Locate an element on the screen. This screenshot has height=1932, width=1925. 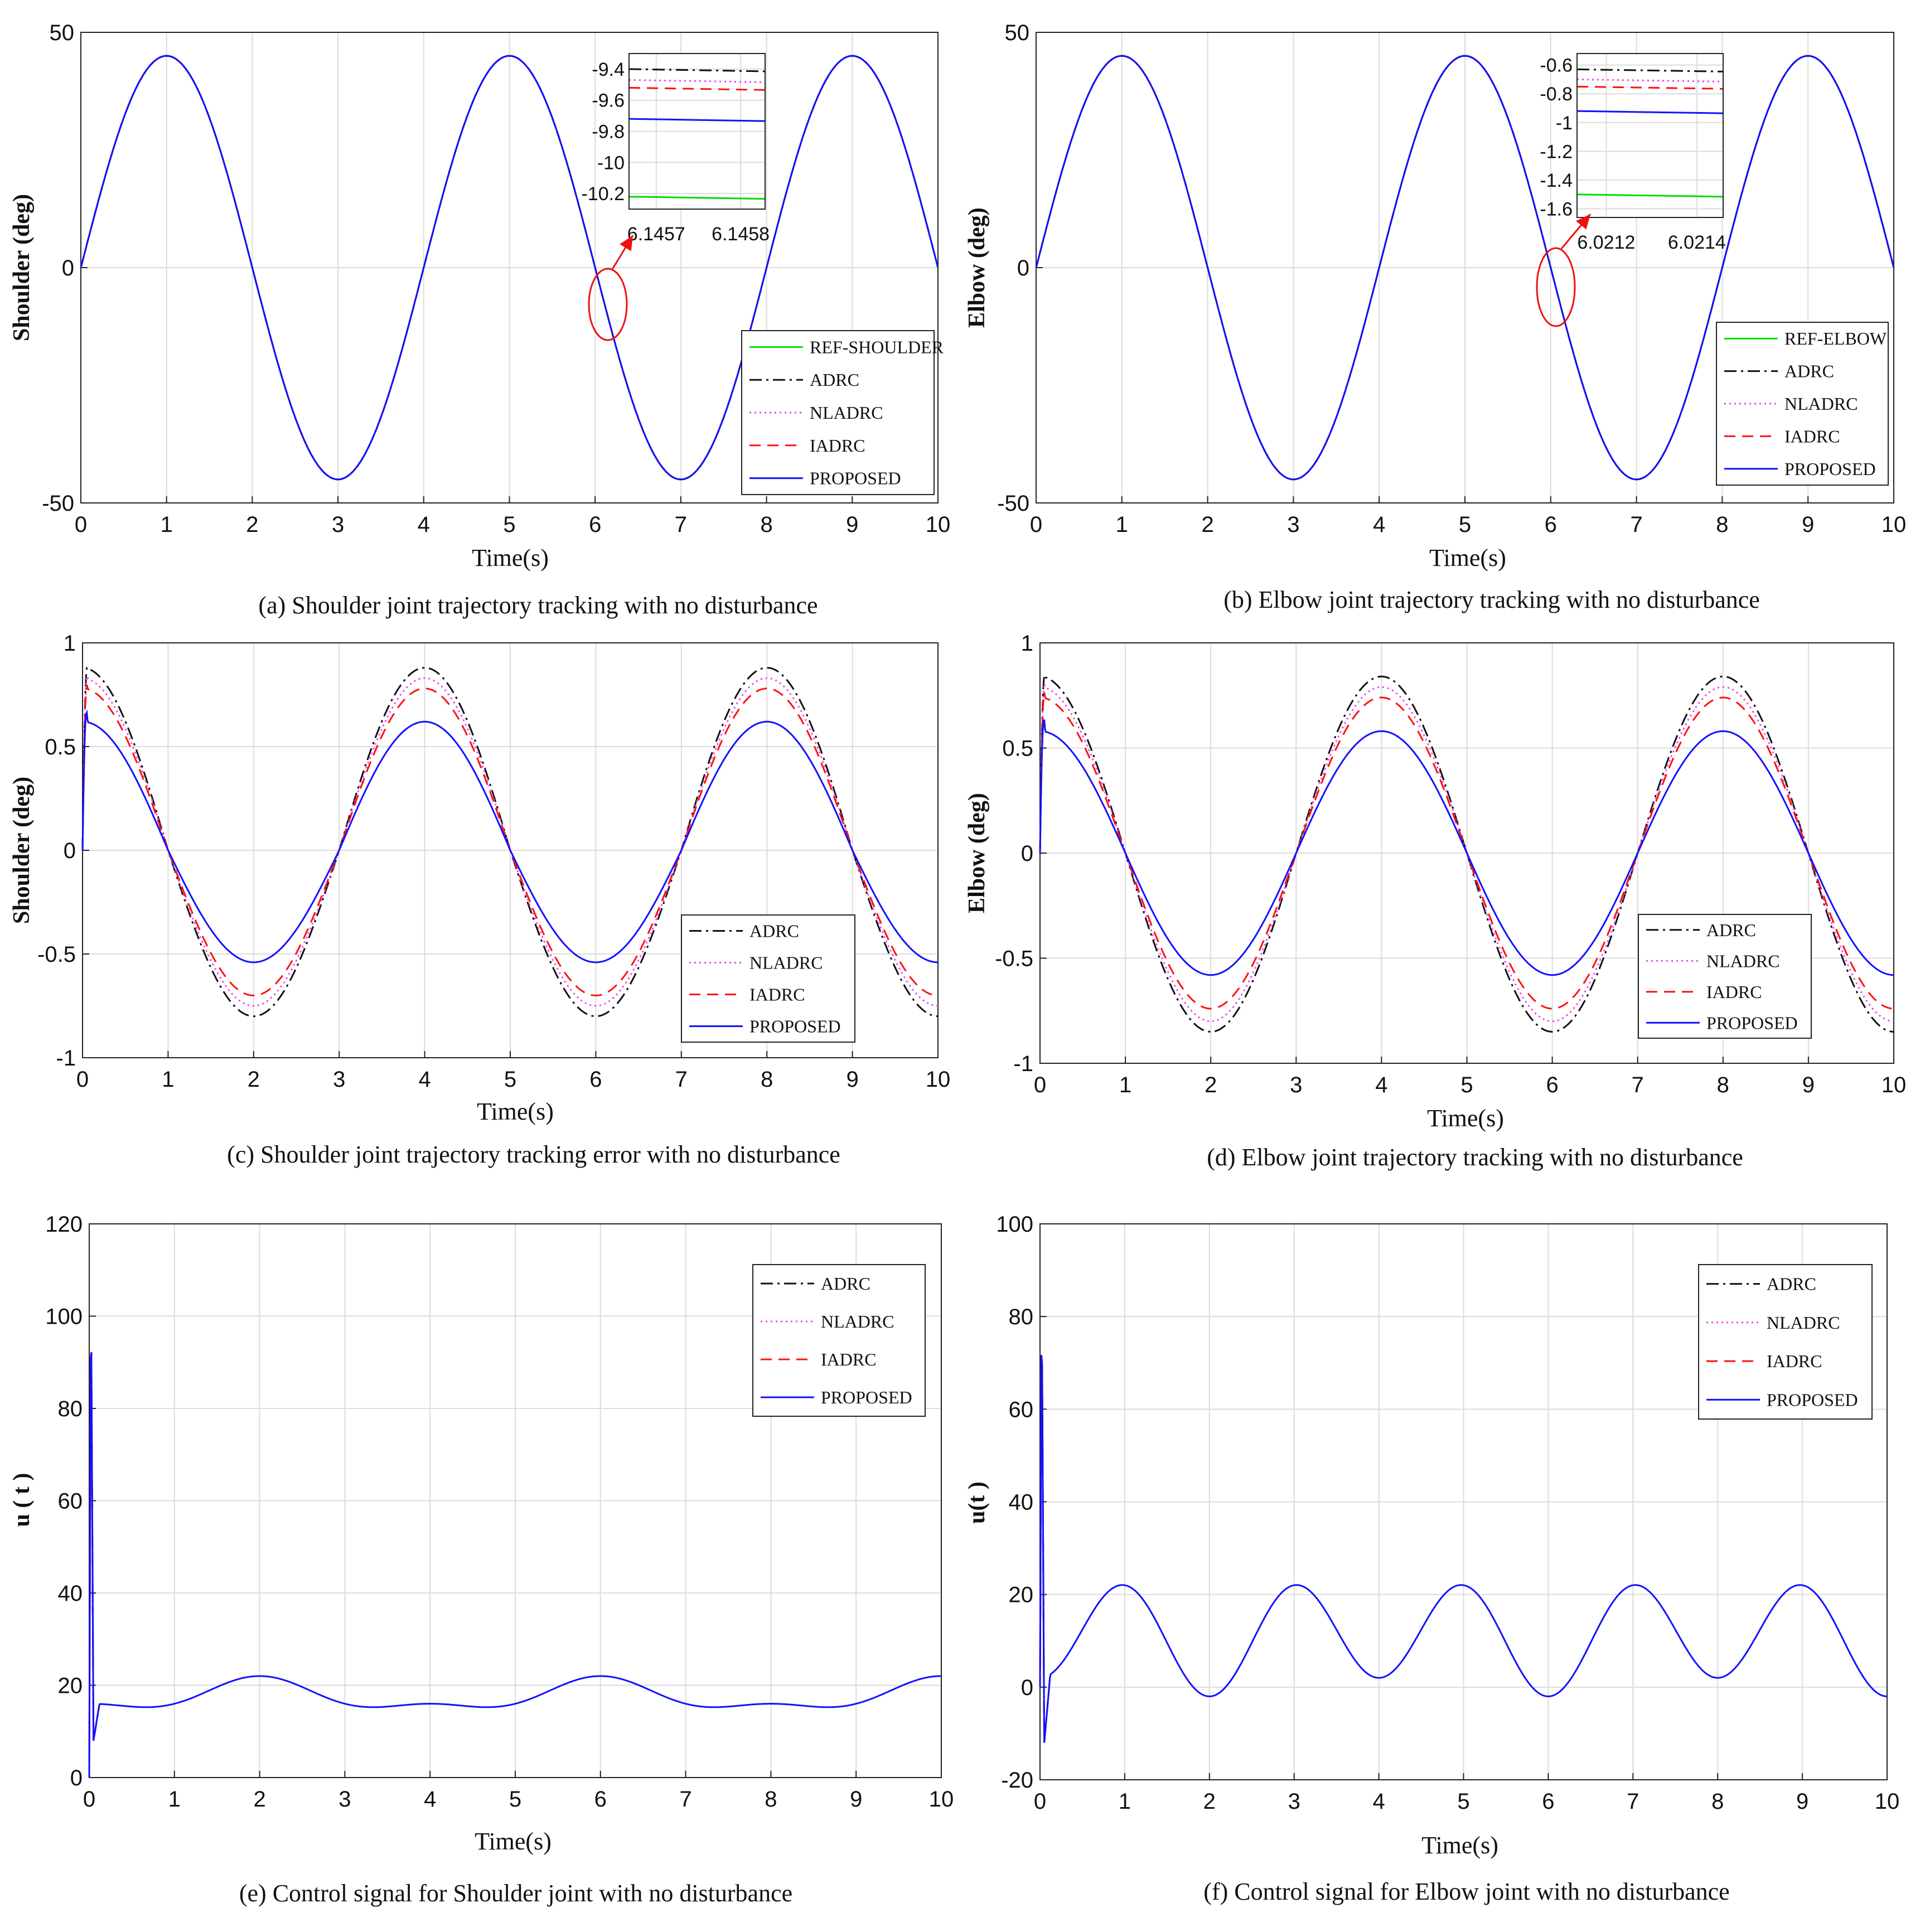
inset-y-tick-label: -10.2 is located at coordinates (603, 194).